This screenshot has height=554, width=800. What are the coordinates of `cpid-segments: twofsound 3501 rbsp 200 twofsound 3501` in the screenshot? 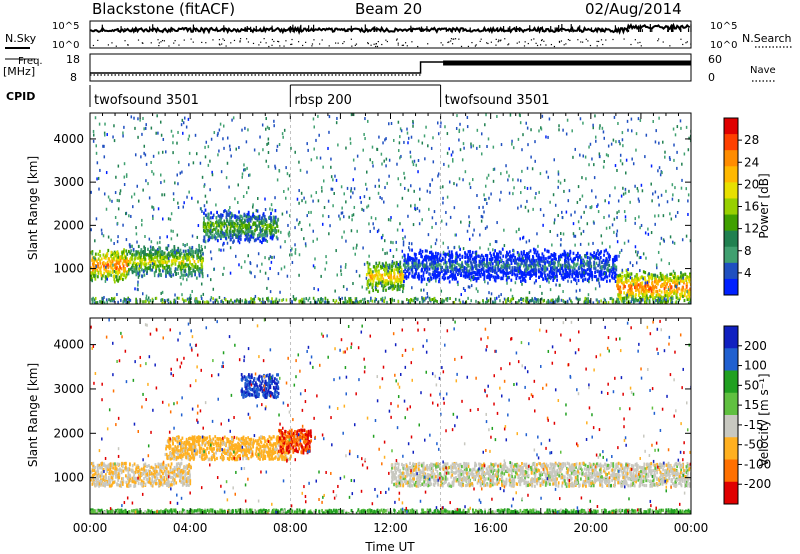 It's located at (319, 96).